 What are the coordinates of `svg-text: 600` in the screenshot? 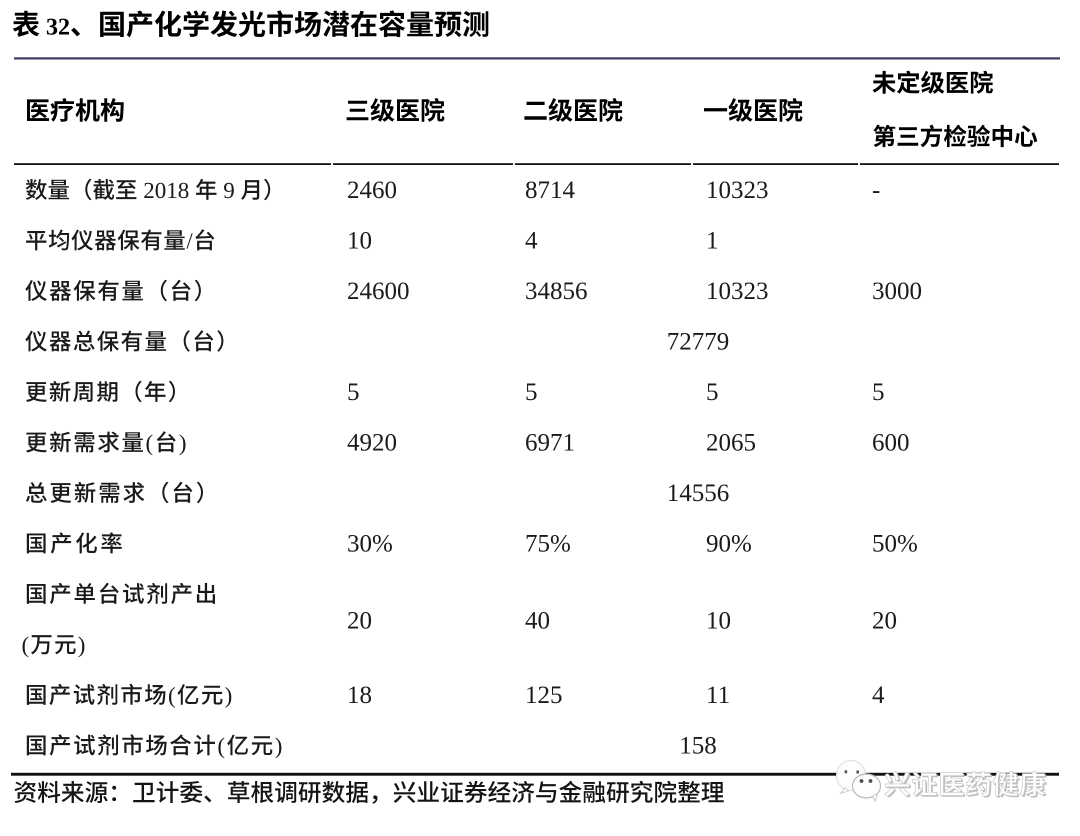 It's located at (891, 443).